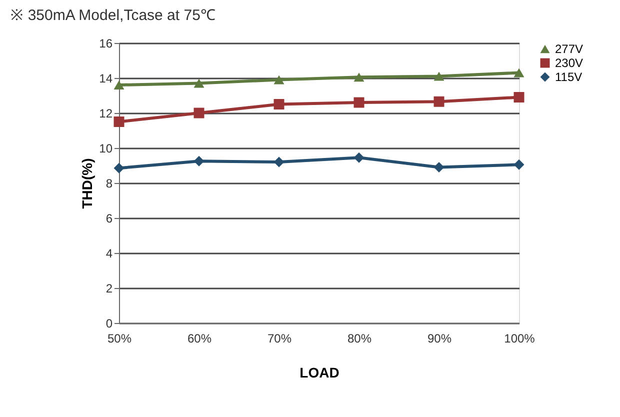 The width and height of the screenshot is (620, 417). I want to click on y-tick-label: 14, so click(106, 79).